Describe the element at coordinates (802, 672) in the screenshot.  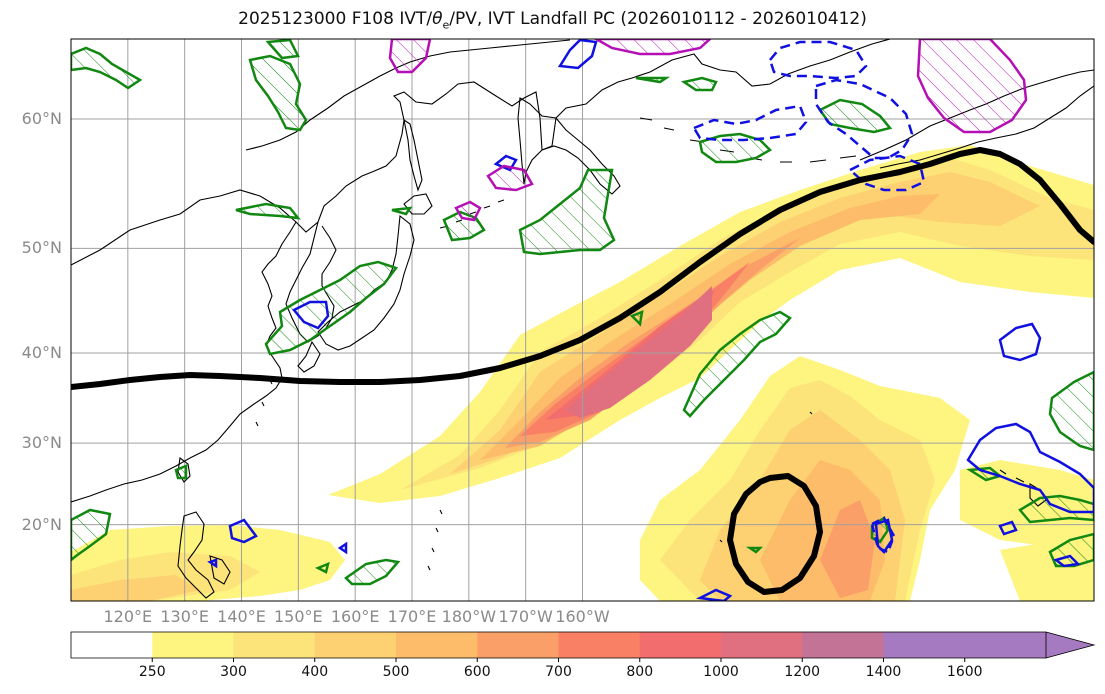
I see `colorbar-tick-label: 1200` at that location.